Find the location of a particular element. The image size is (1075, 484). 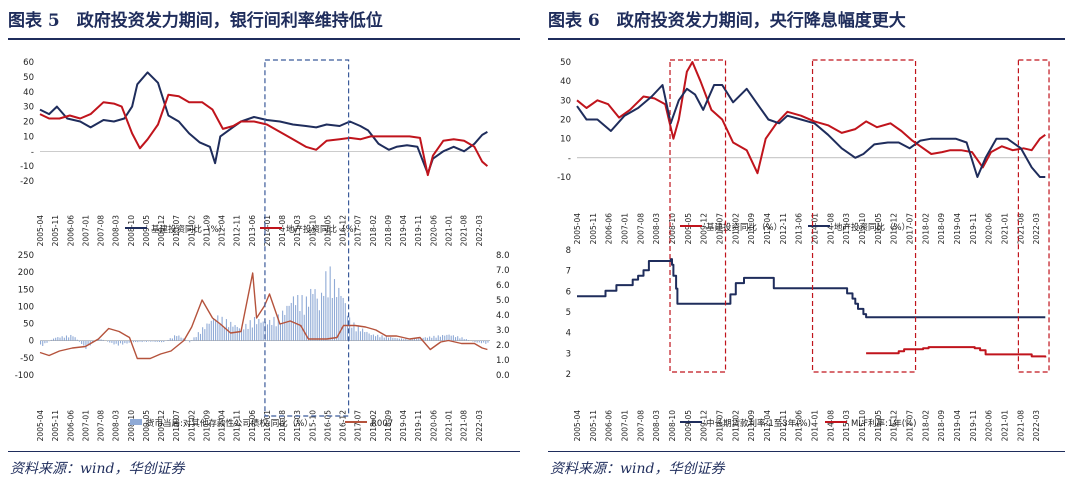

fig5-top-realestate-legend-label: 地产投资同比（%） is located at coordinates (324, 229).